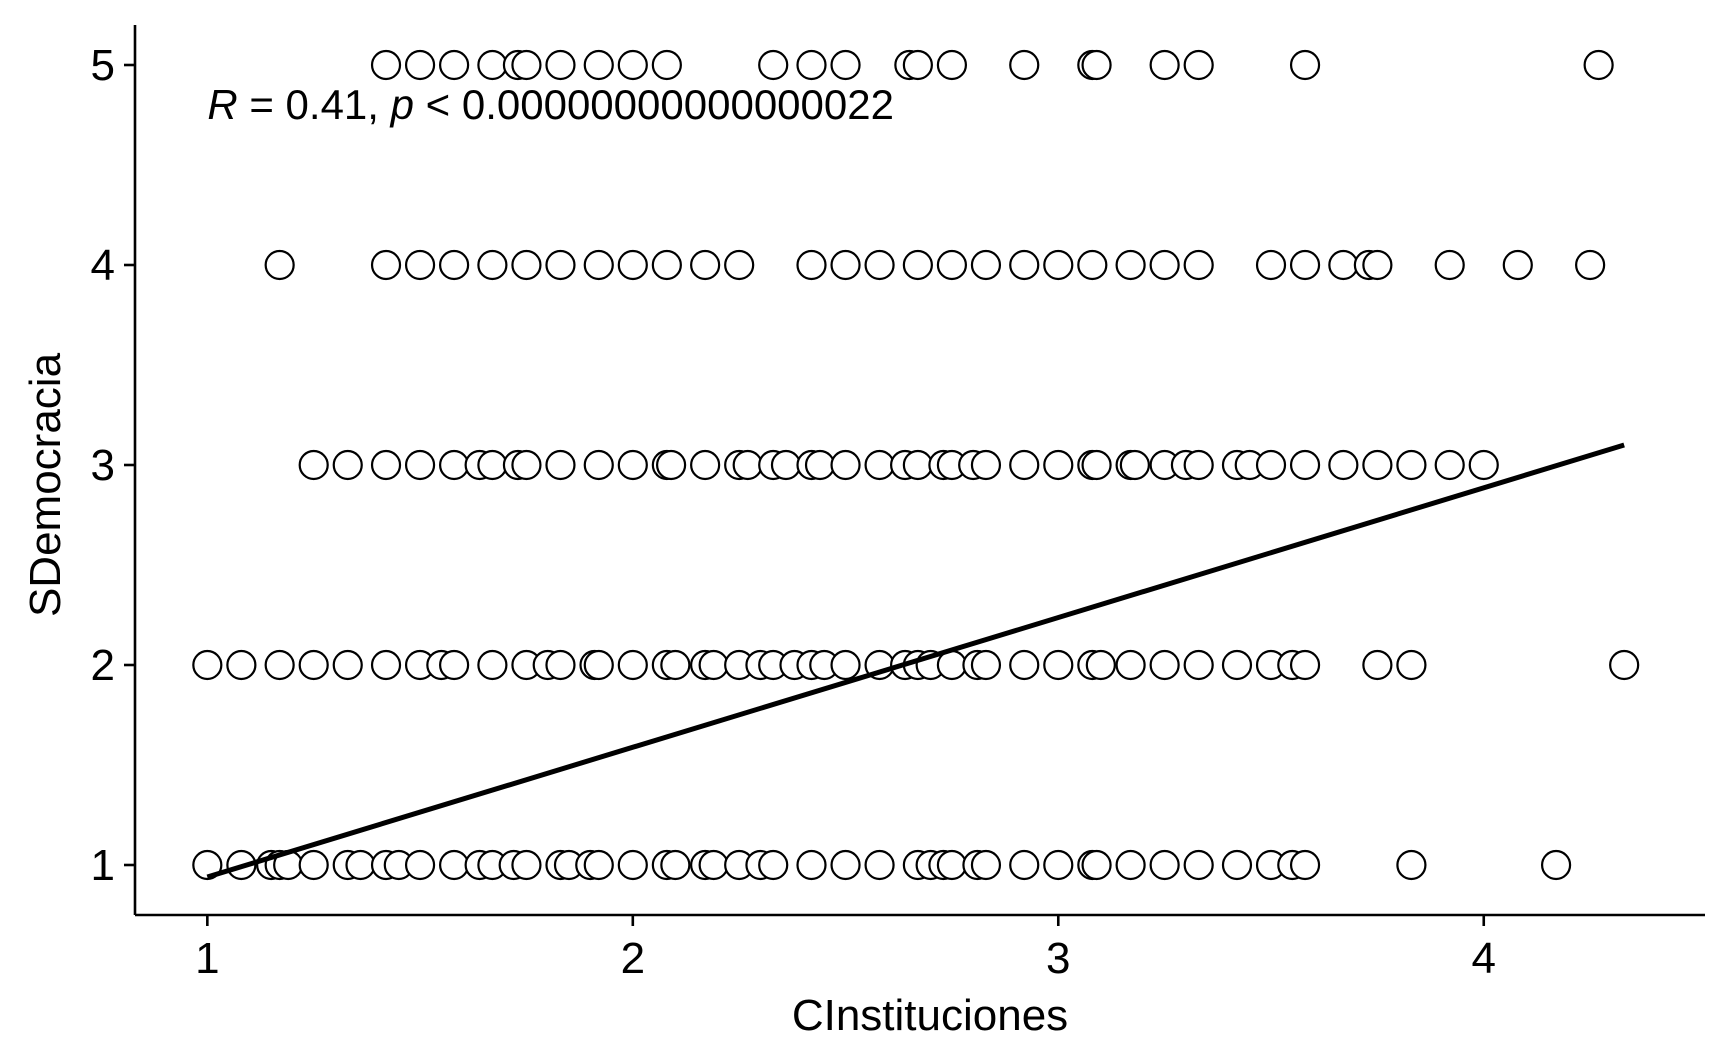 The height and width of the screenshot is (1056, 1712). What do you see at coordinates (113, 465) in the screenshot?
I see `y-axis-ticks: 1 2 3 4 5` at bounding box center [113, 465].